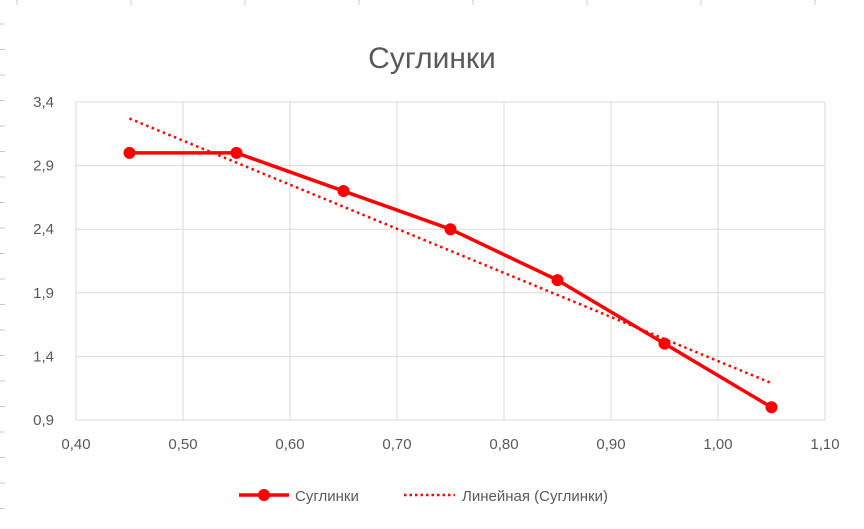  I want to click on y-tick-label: 2,9, so click(43, 166).